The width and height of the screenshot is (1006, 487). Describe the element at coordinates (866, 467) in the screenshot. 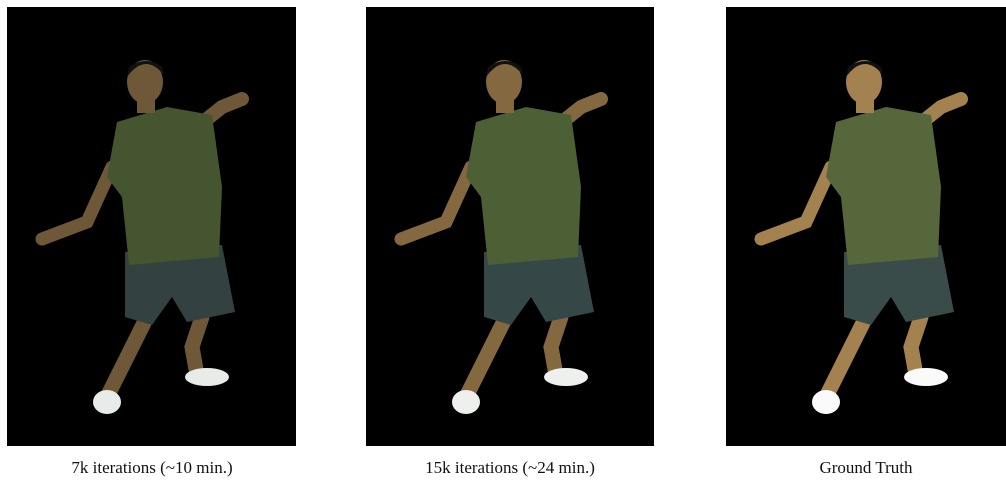

I see `caption: Ground Truth` at that location.